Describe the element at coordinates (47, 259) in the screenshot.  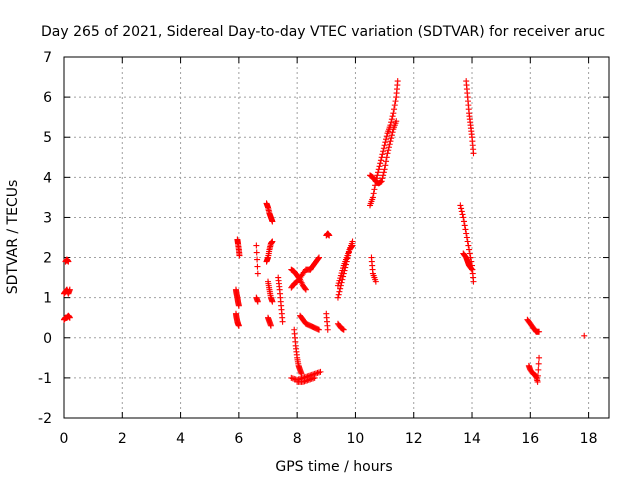
I see `y-tick-label: 2` at that location.